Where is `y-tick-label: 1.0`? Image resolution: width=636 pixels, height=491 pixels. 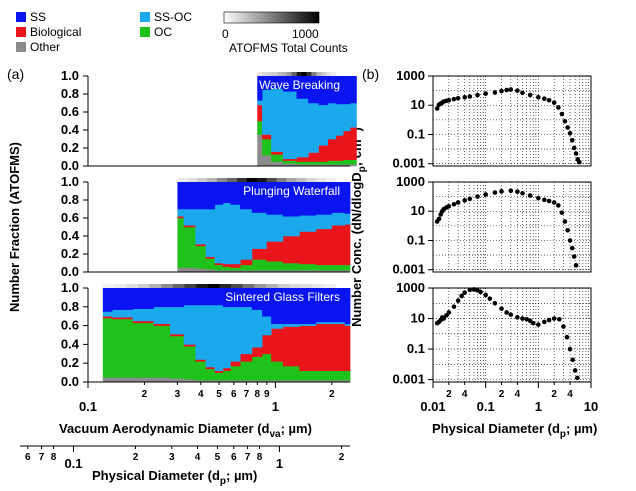 y-tick-label: 1.0 is located at coordinates (70, 181).